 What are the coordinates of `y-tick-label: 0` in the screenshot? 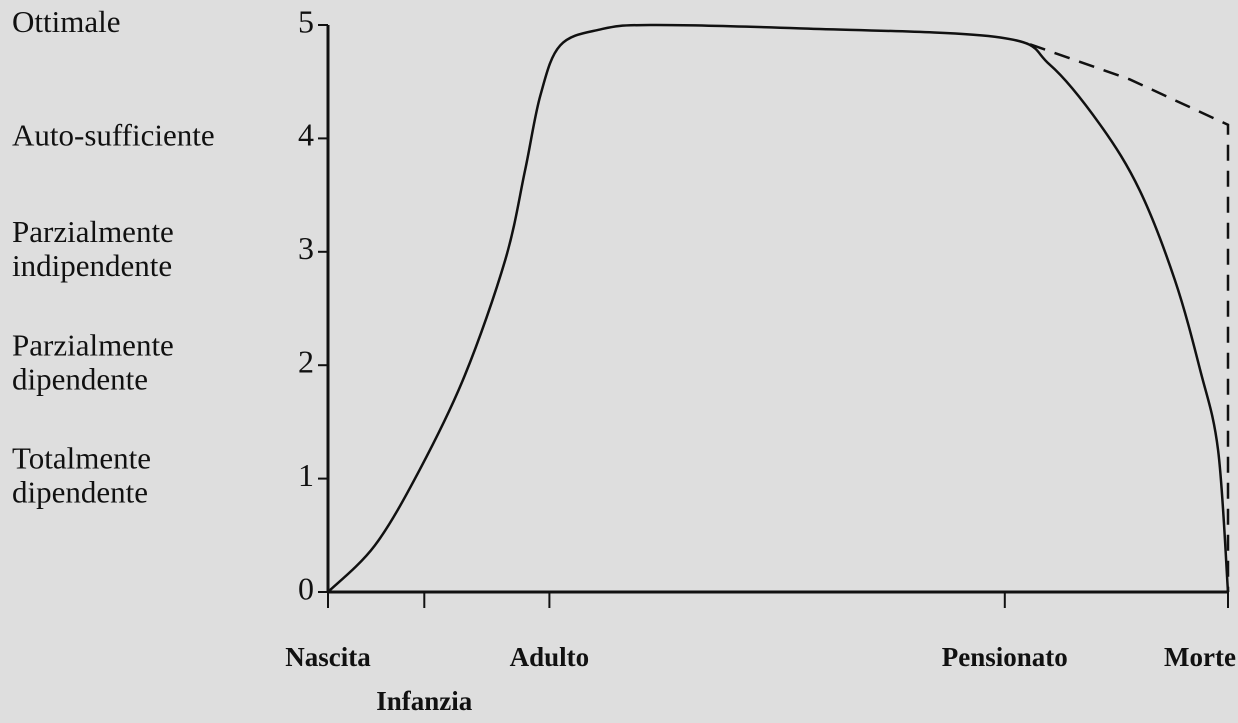 It's located at (306, 588).